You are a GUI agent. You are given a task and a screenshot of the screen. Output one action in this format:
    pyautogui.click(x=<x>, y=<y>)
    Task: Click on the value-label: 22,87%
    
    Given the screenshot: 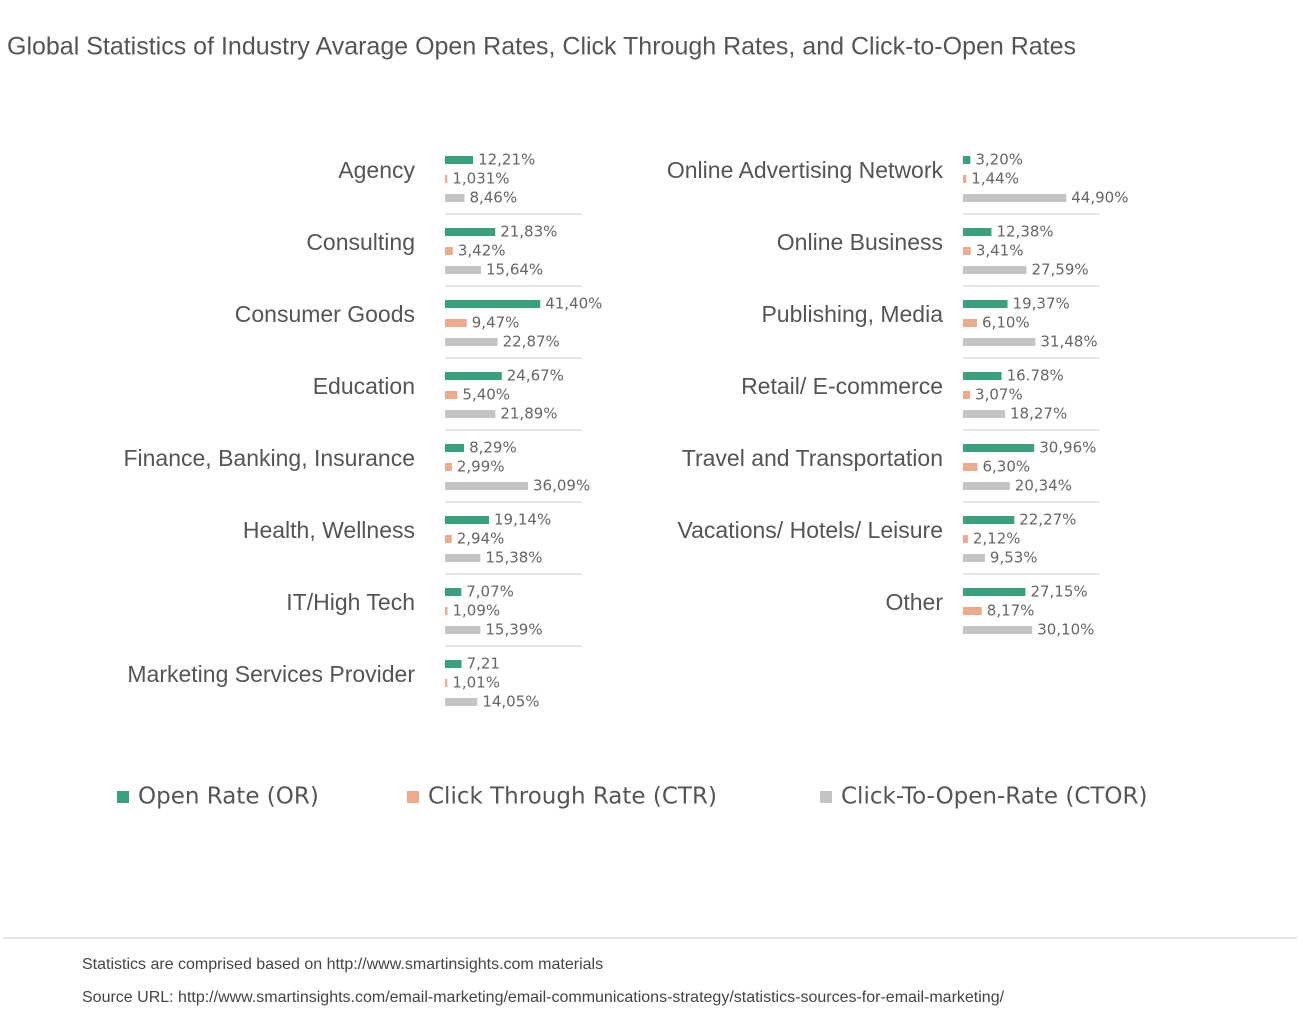 What is the action you would take?
    pyautogui.click(x=531, y=342)
    